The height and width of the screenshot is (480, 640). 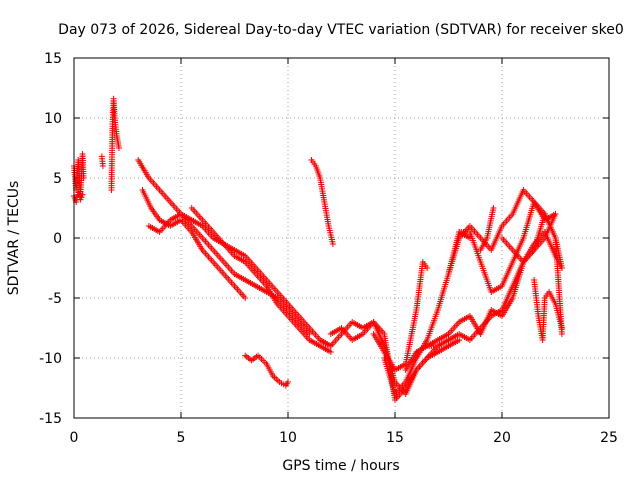 What do you see at coordinates (181, 438) in the screenshot?
I see `x-tick-label: 5` at bounding box center [181, 438].